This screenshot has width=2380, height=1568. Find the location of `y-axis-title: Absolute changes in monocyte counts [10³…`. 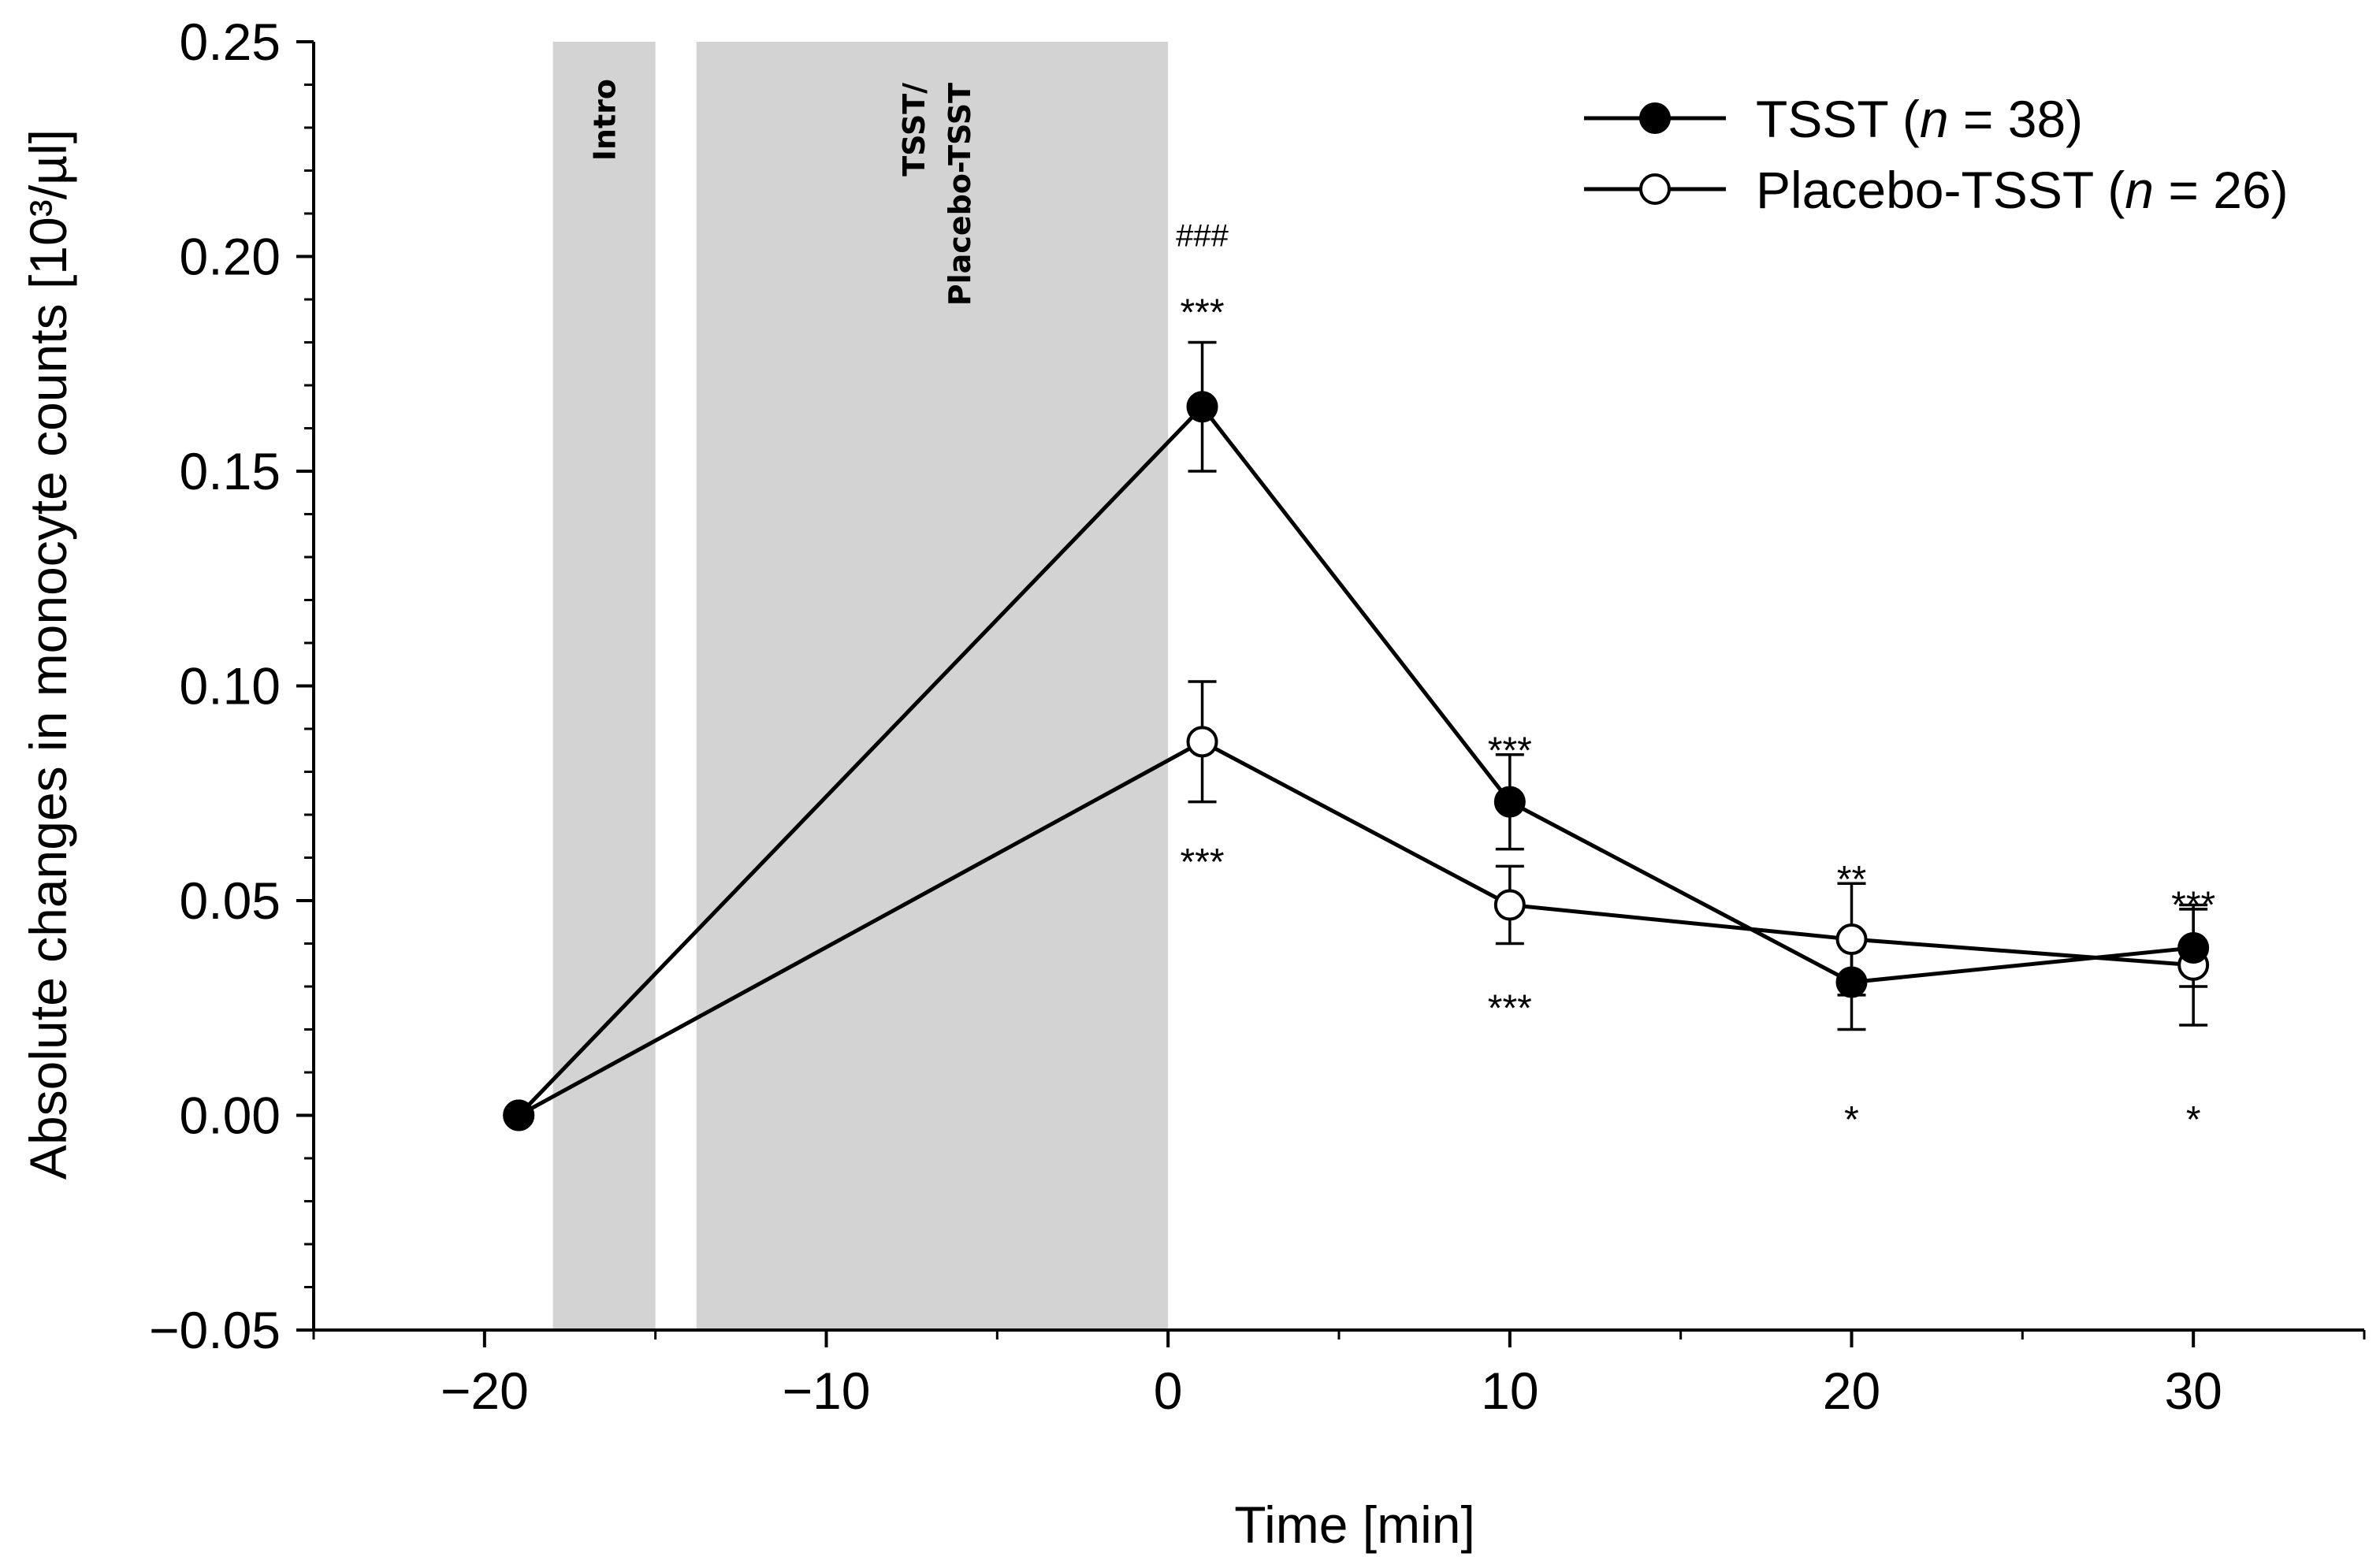

y-axis-title: Absolute changes in monocyte counts [10³… is located at coordinates (48, 654).